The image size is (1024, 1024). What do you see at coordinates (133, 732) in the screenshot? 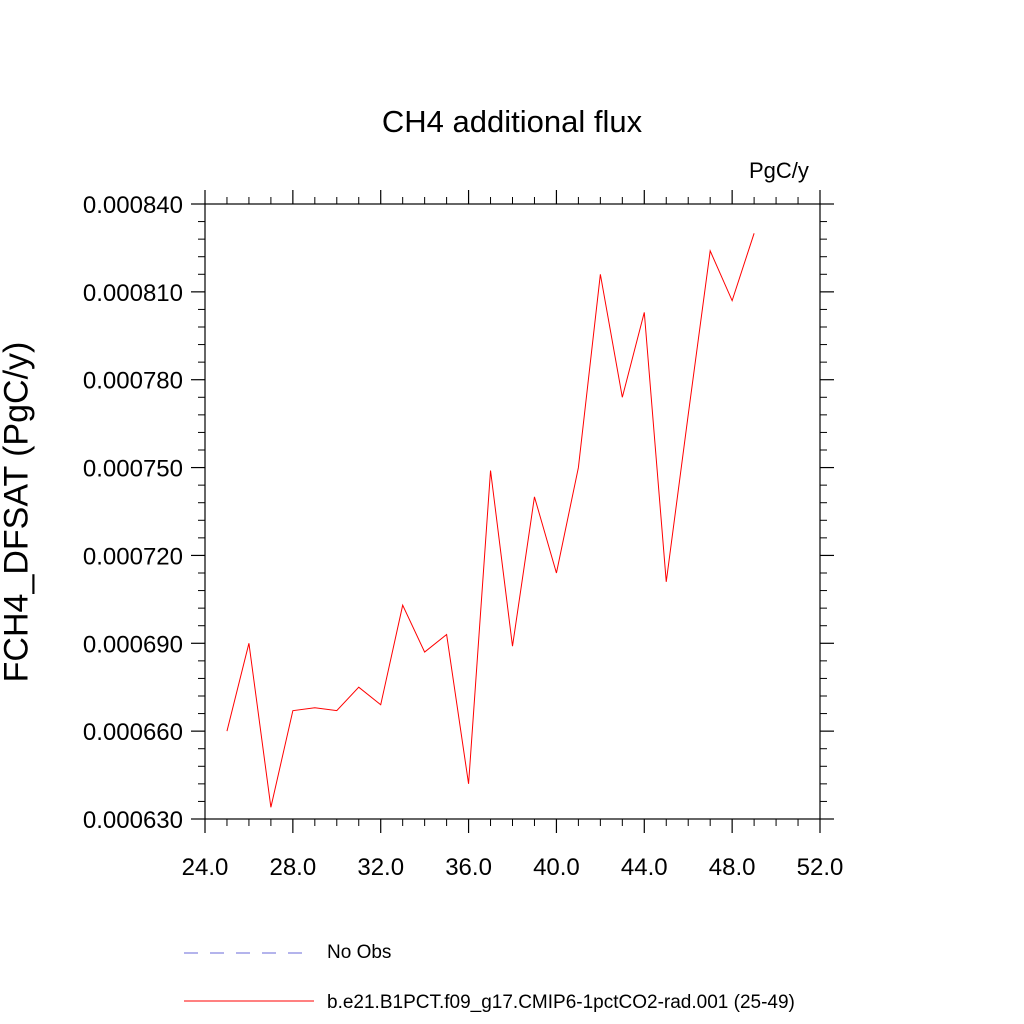
I see `y-tick-label: 0.000660` at bounding box center [133, 732].